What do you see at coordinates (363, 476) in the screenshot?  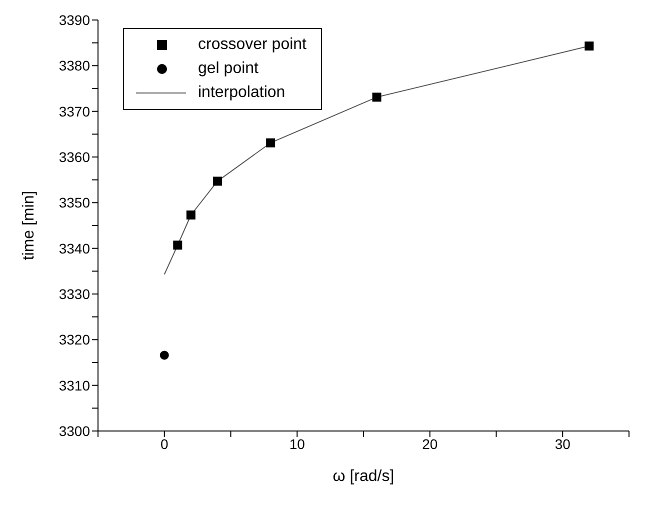 I see `x-axis-title: ω [rad/s]` at bounding box center [363, 476].